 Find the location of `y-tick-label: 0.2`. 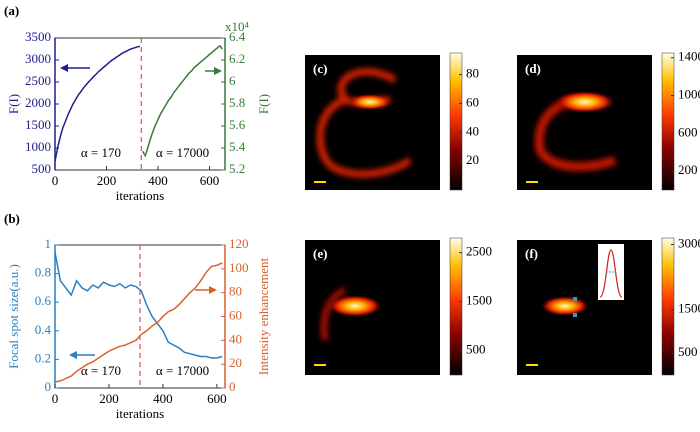

y-tick-label: 0.2 is located at coordinates (43, 357).